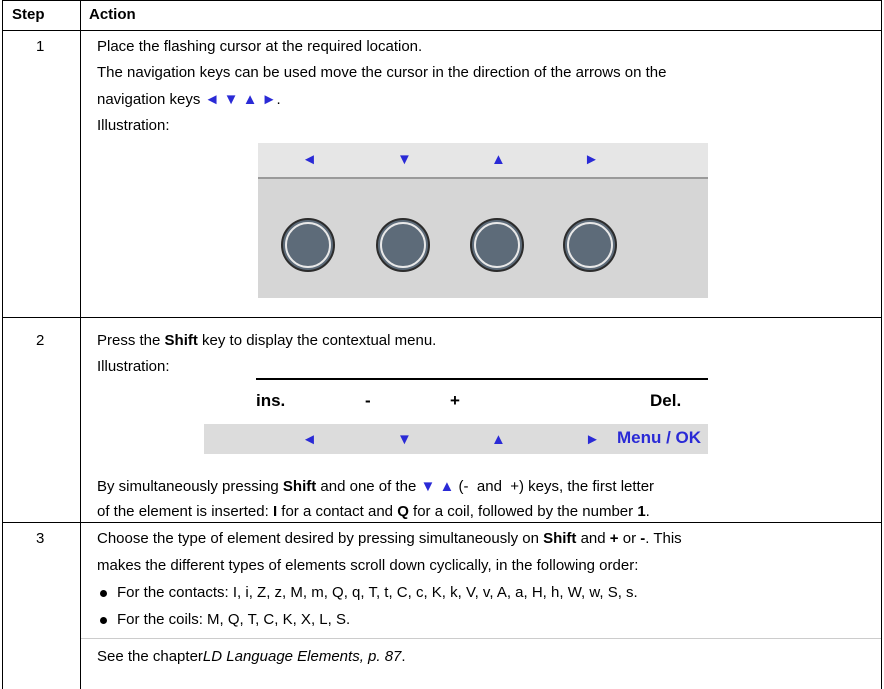 Image resolution: width=884 pixels, height=689 pixels. I want to click on text-bold: I, so click(275, 511).